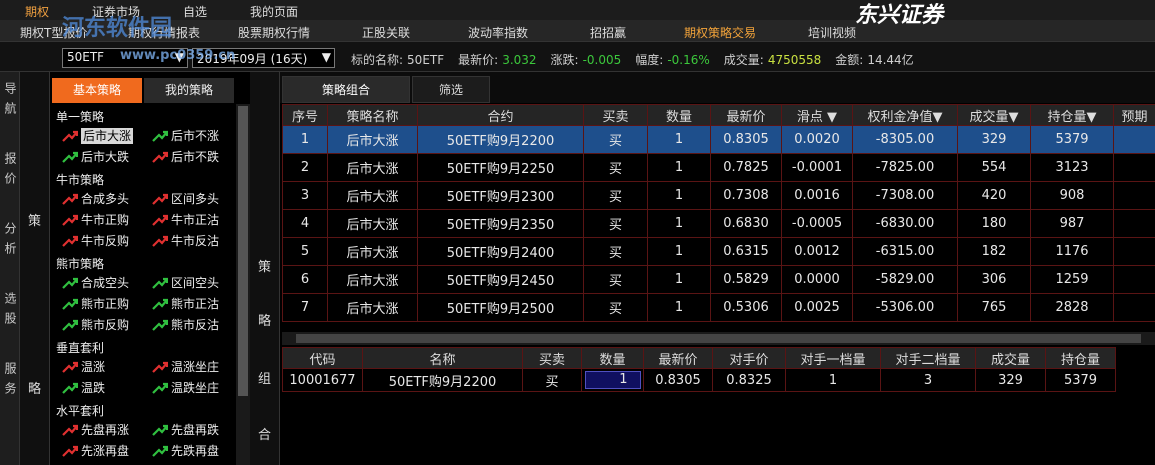 Image resolution: width=1155 pixels, height=465 pixels. Describe the element at coordinates (185, 388) in the screenshot. I see `strategy-item: 温跌坐庄` at that location.